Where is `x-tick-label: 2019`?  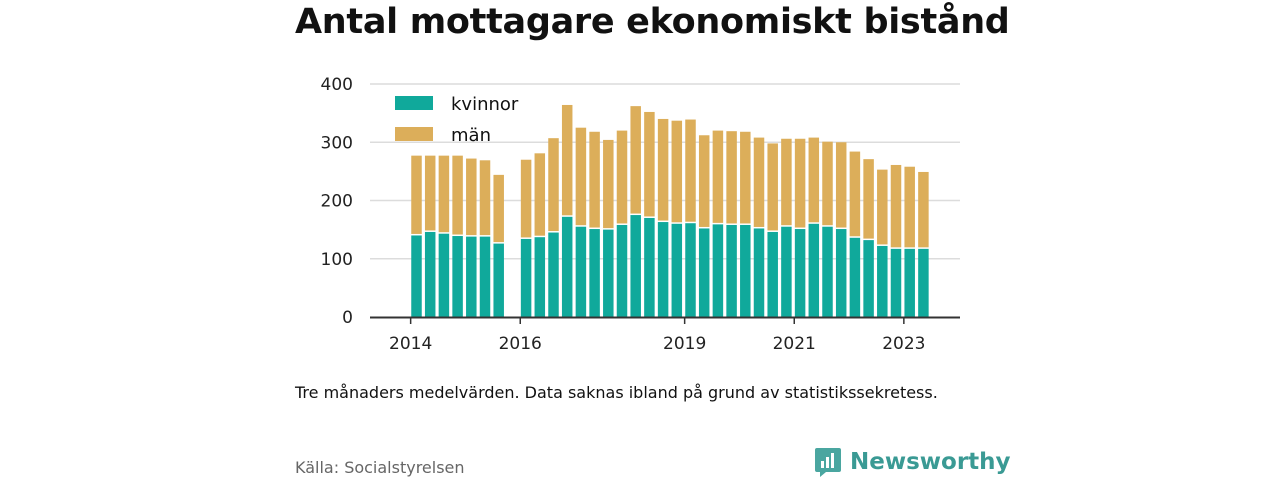
x-tick-label: 2019 is located at coordinates (684, 344).